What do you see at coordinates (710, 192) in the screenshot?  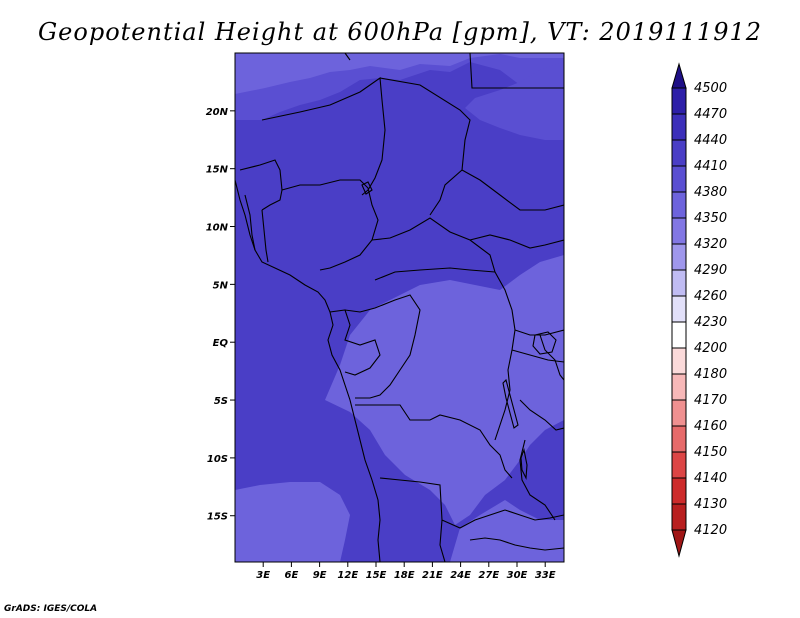 I see `colorbar-level-label: 4380` at bounding box center [710, 192].